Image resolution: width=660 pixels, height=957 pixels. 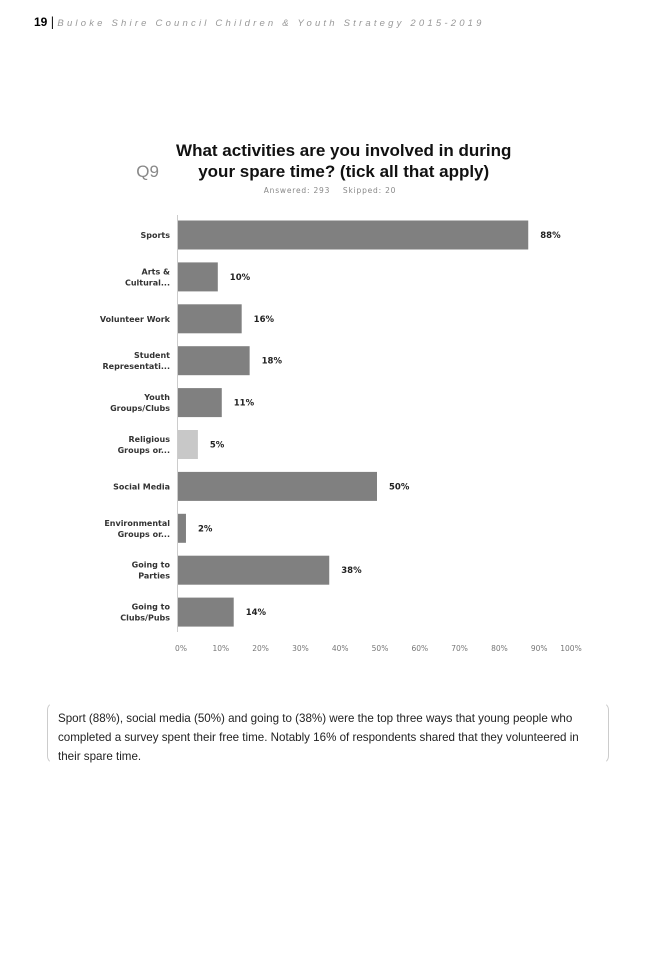 What do you see at coordinates (155, 235) in the screenshot?
I see `category-label: Sports` at bounding box center [155, 235].